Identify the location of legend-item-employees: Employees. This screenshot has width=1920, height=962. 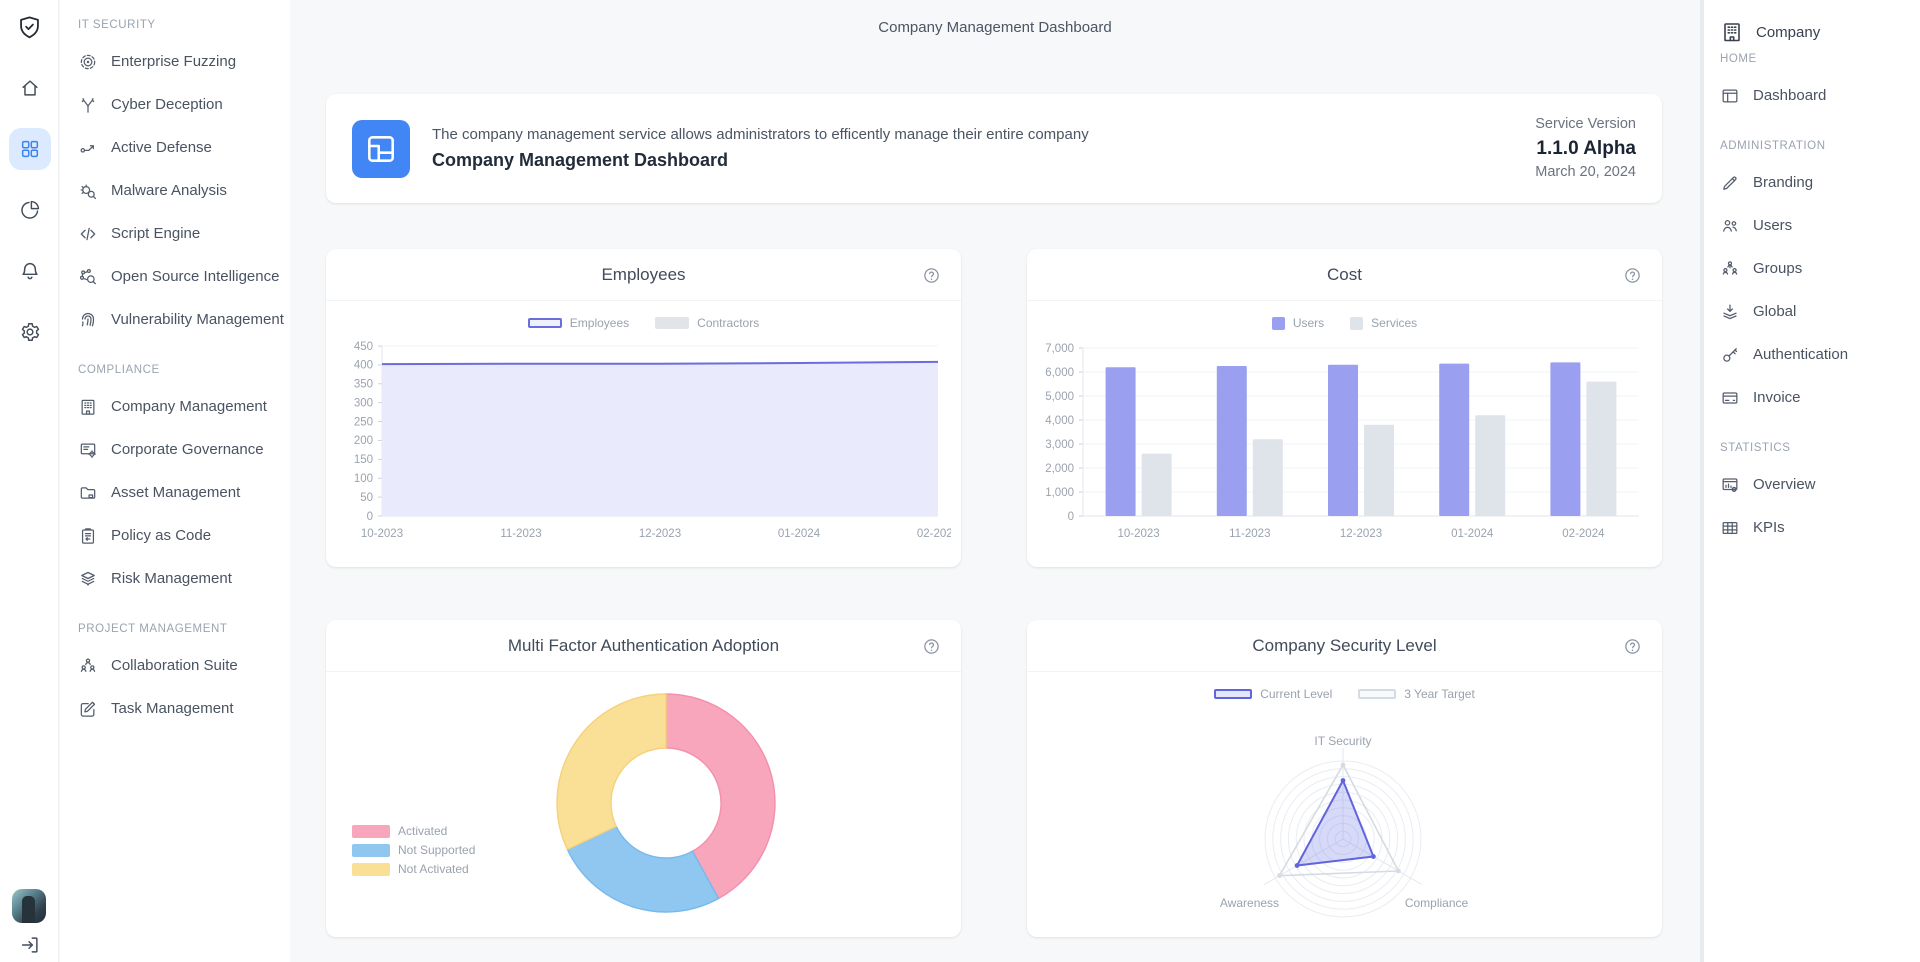
(578, 323).